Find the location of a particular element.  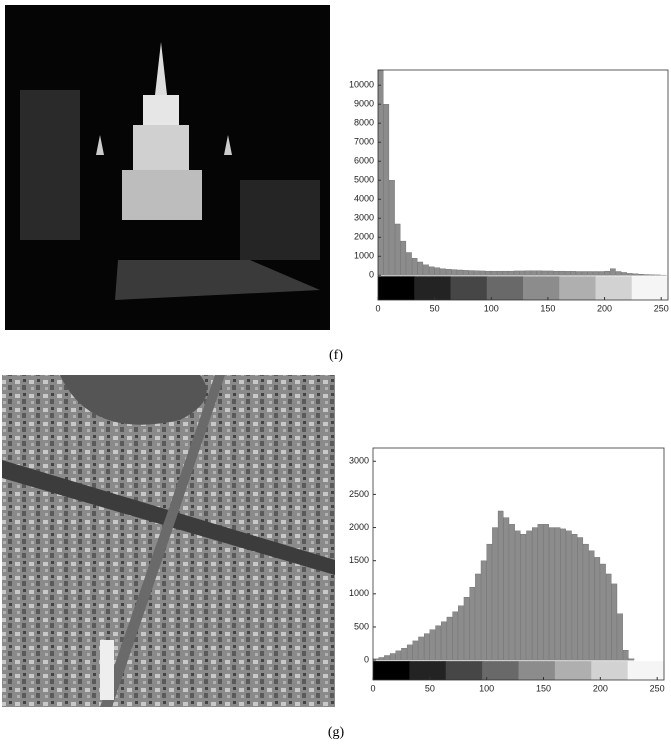

x-tick-label: 0 is located at coordinates (372, 688).